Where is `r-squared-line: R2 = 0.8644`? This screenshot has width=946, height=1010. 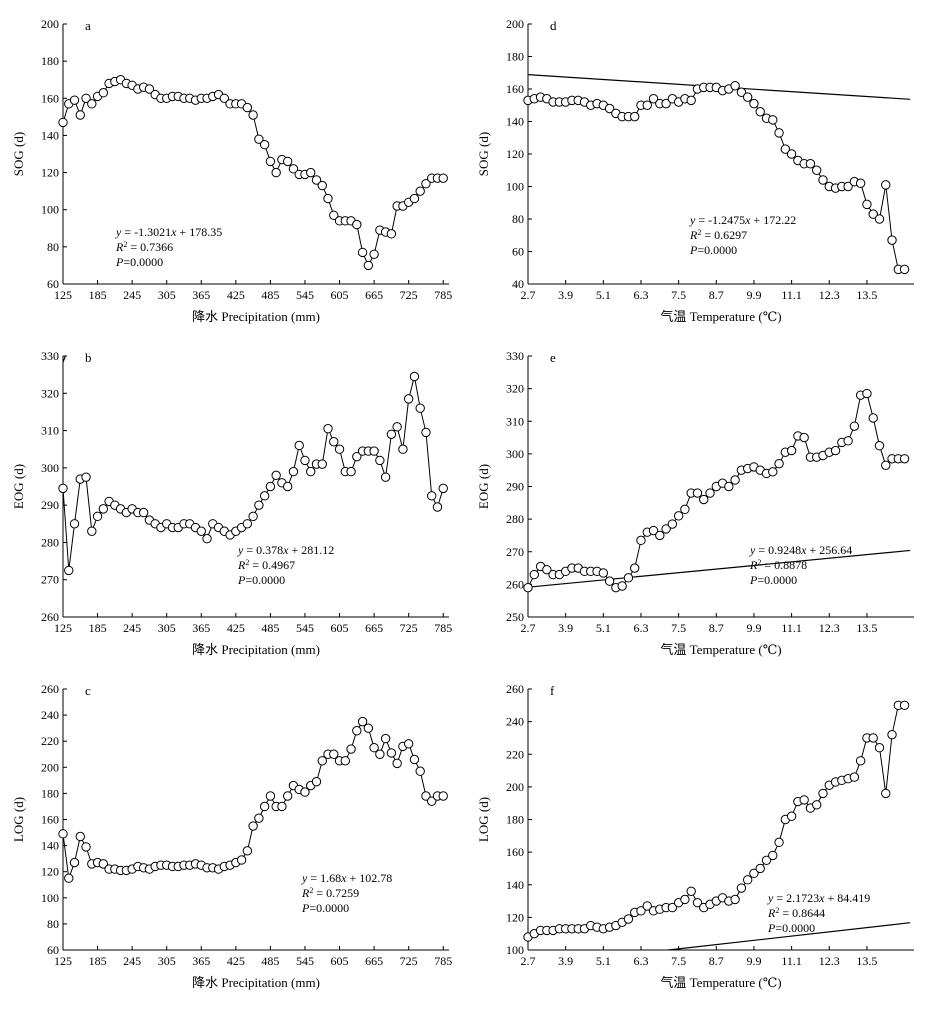
r-squared-line: R2 = 0.8644 is located at coordinates (796, 913).